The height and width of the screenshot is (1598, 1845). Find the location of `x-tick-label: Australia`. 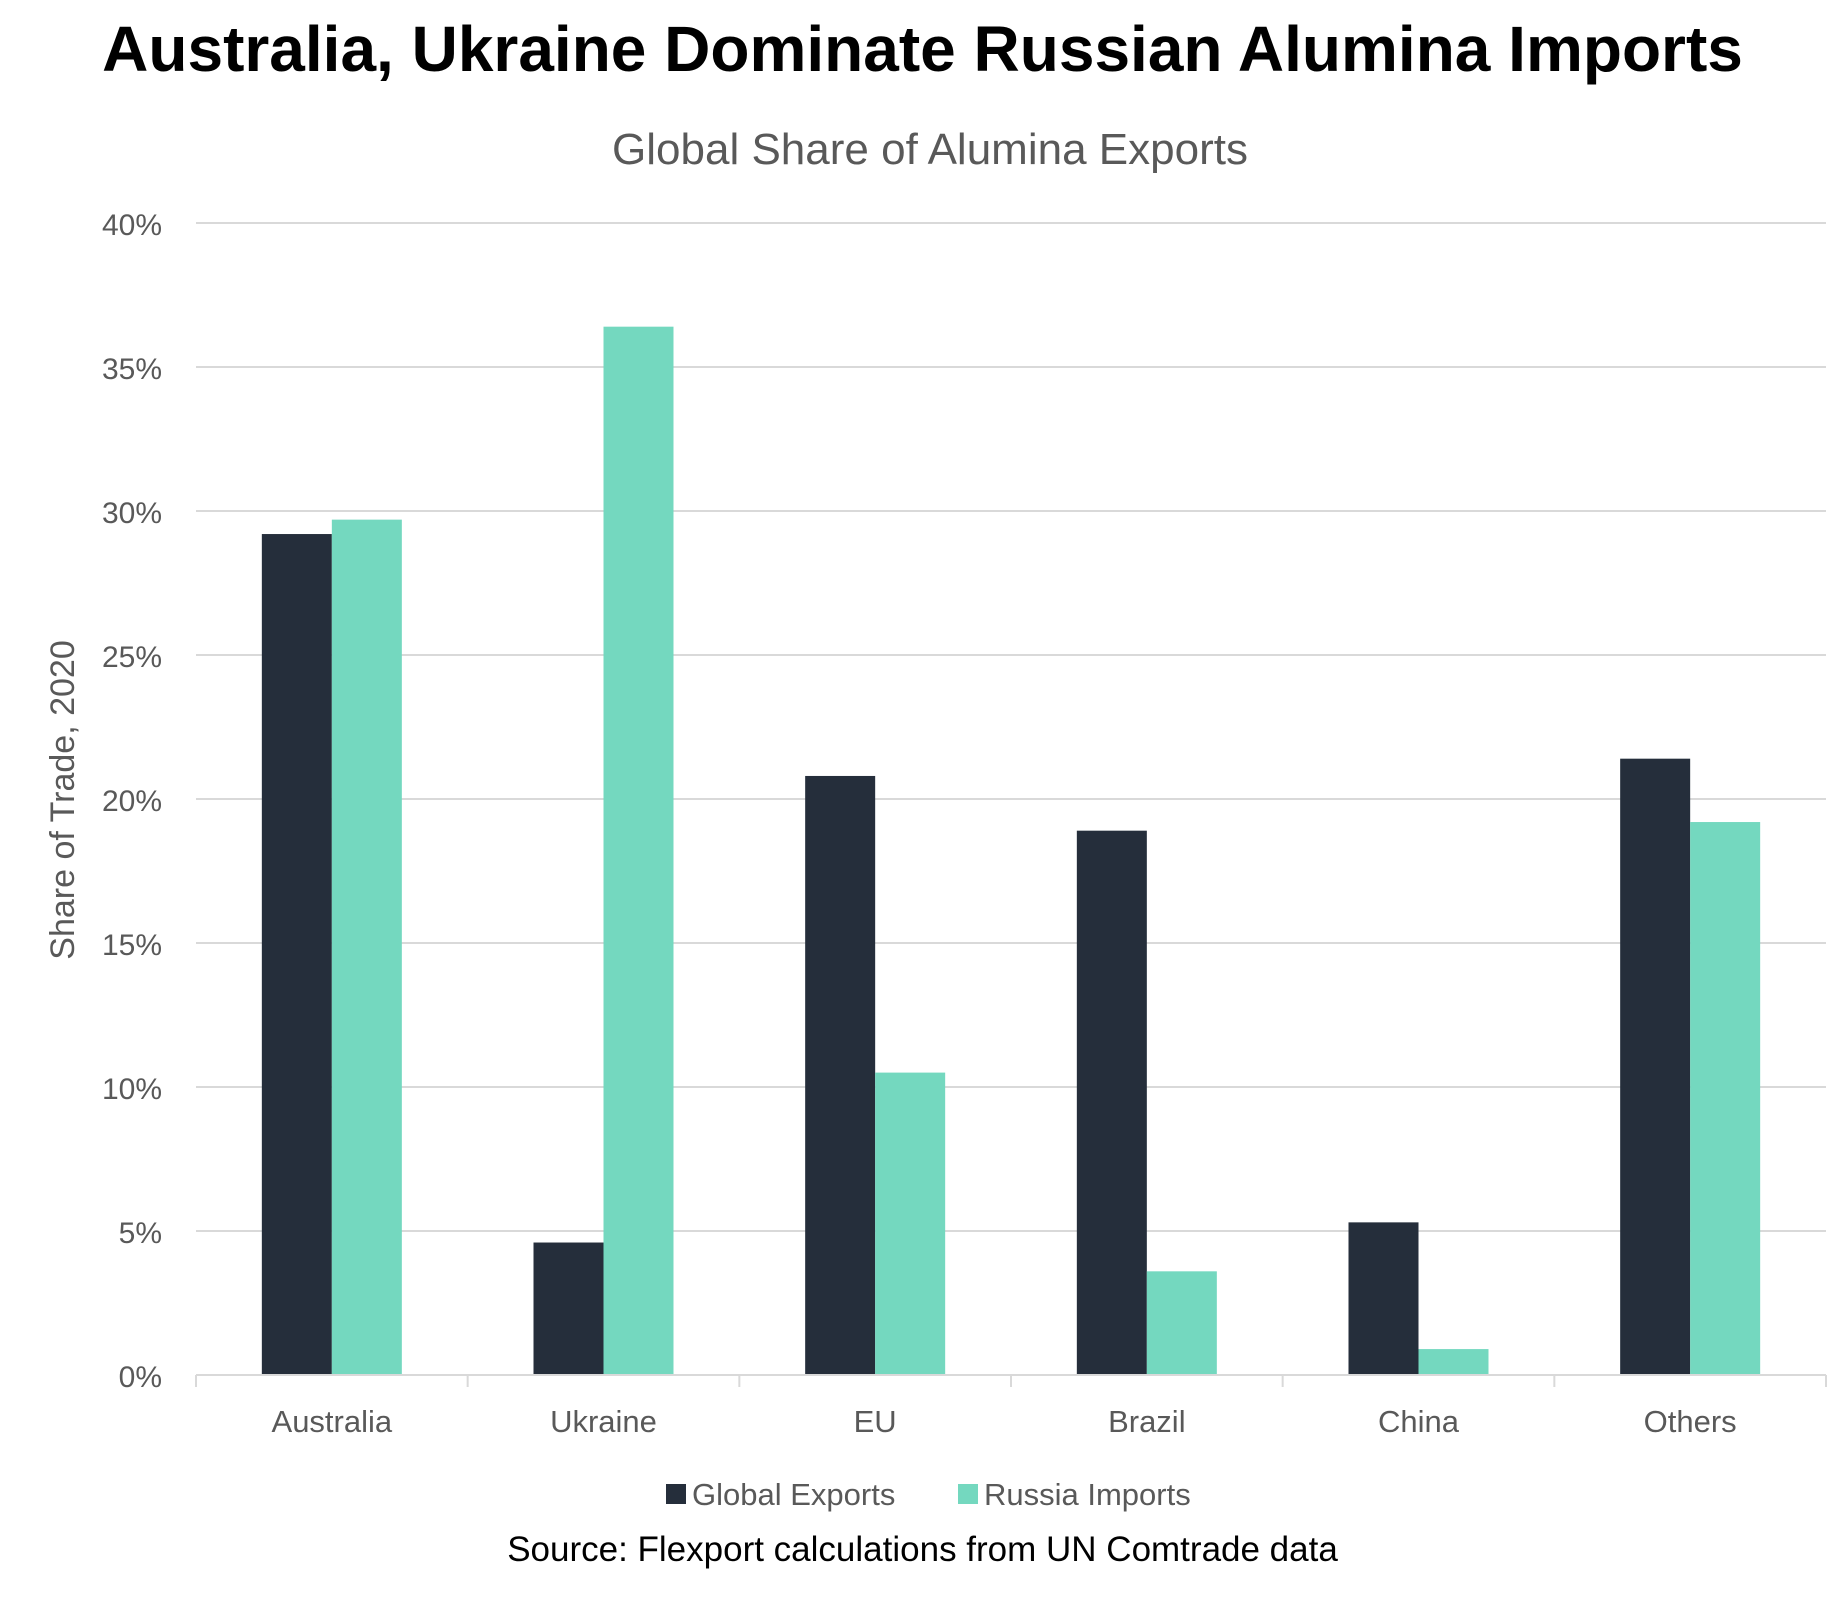

x-tick-label: Australia is located at coordinates (332, 1421).